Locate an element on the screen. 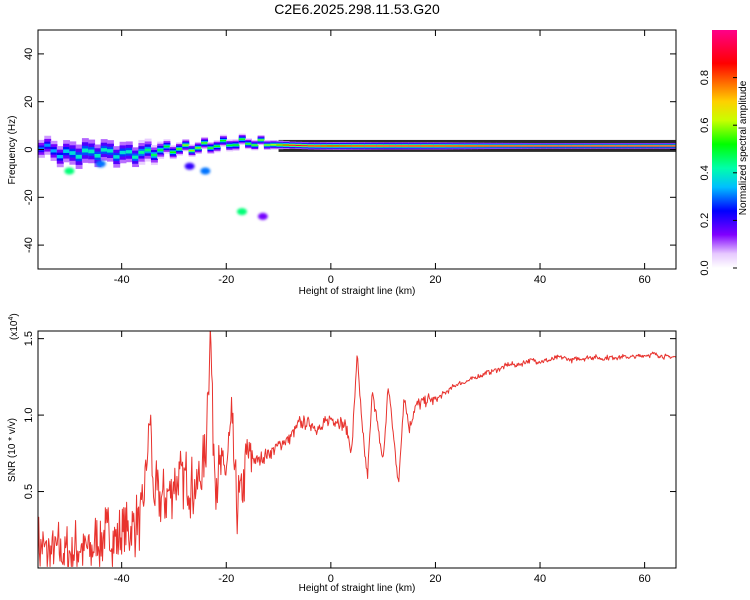  snr-xlabel: Height of straight line (km) is located at coordinates (357, 588).